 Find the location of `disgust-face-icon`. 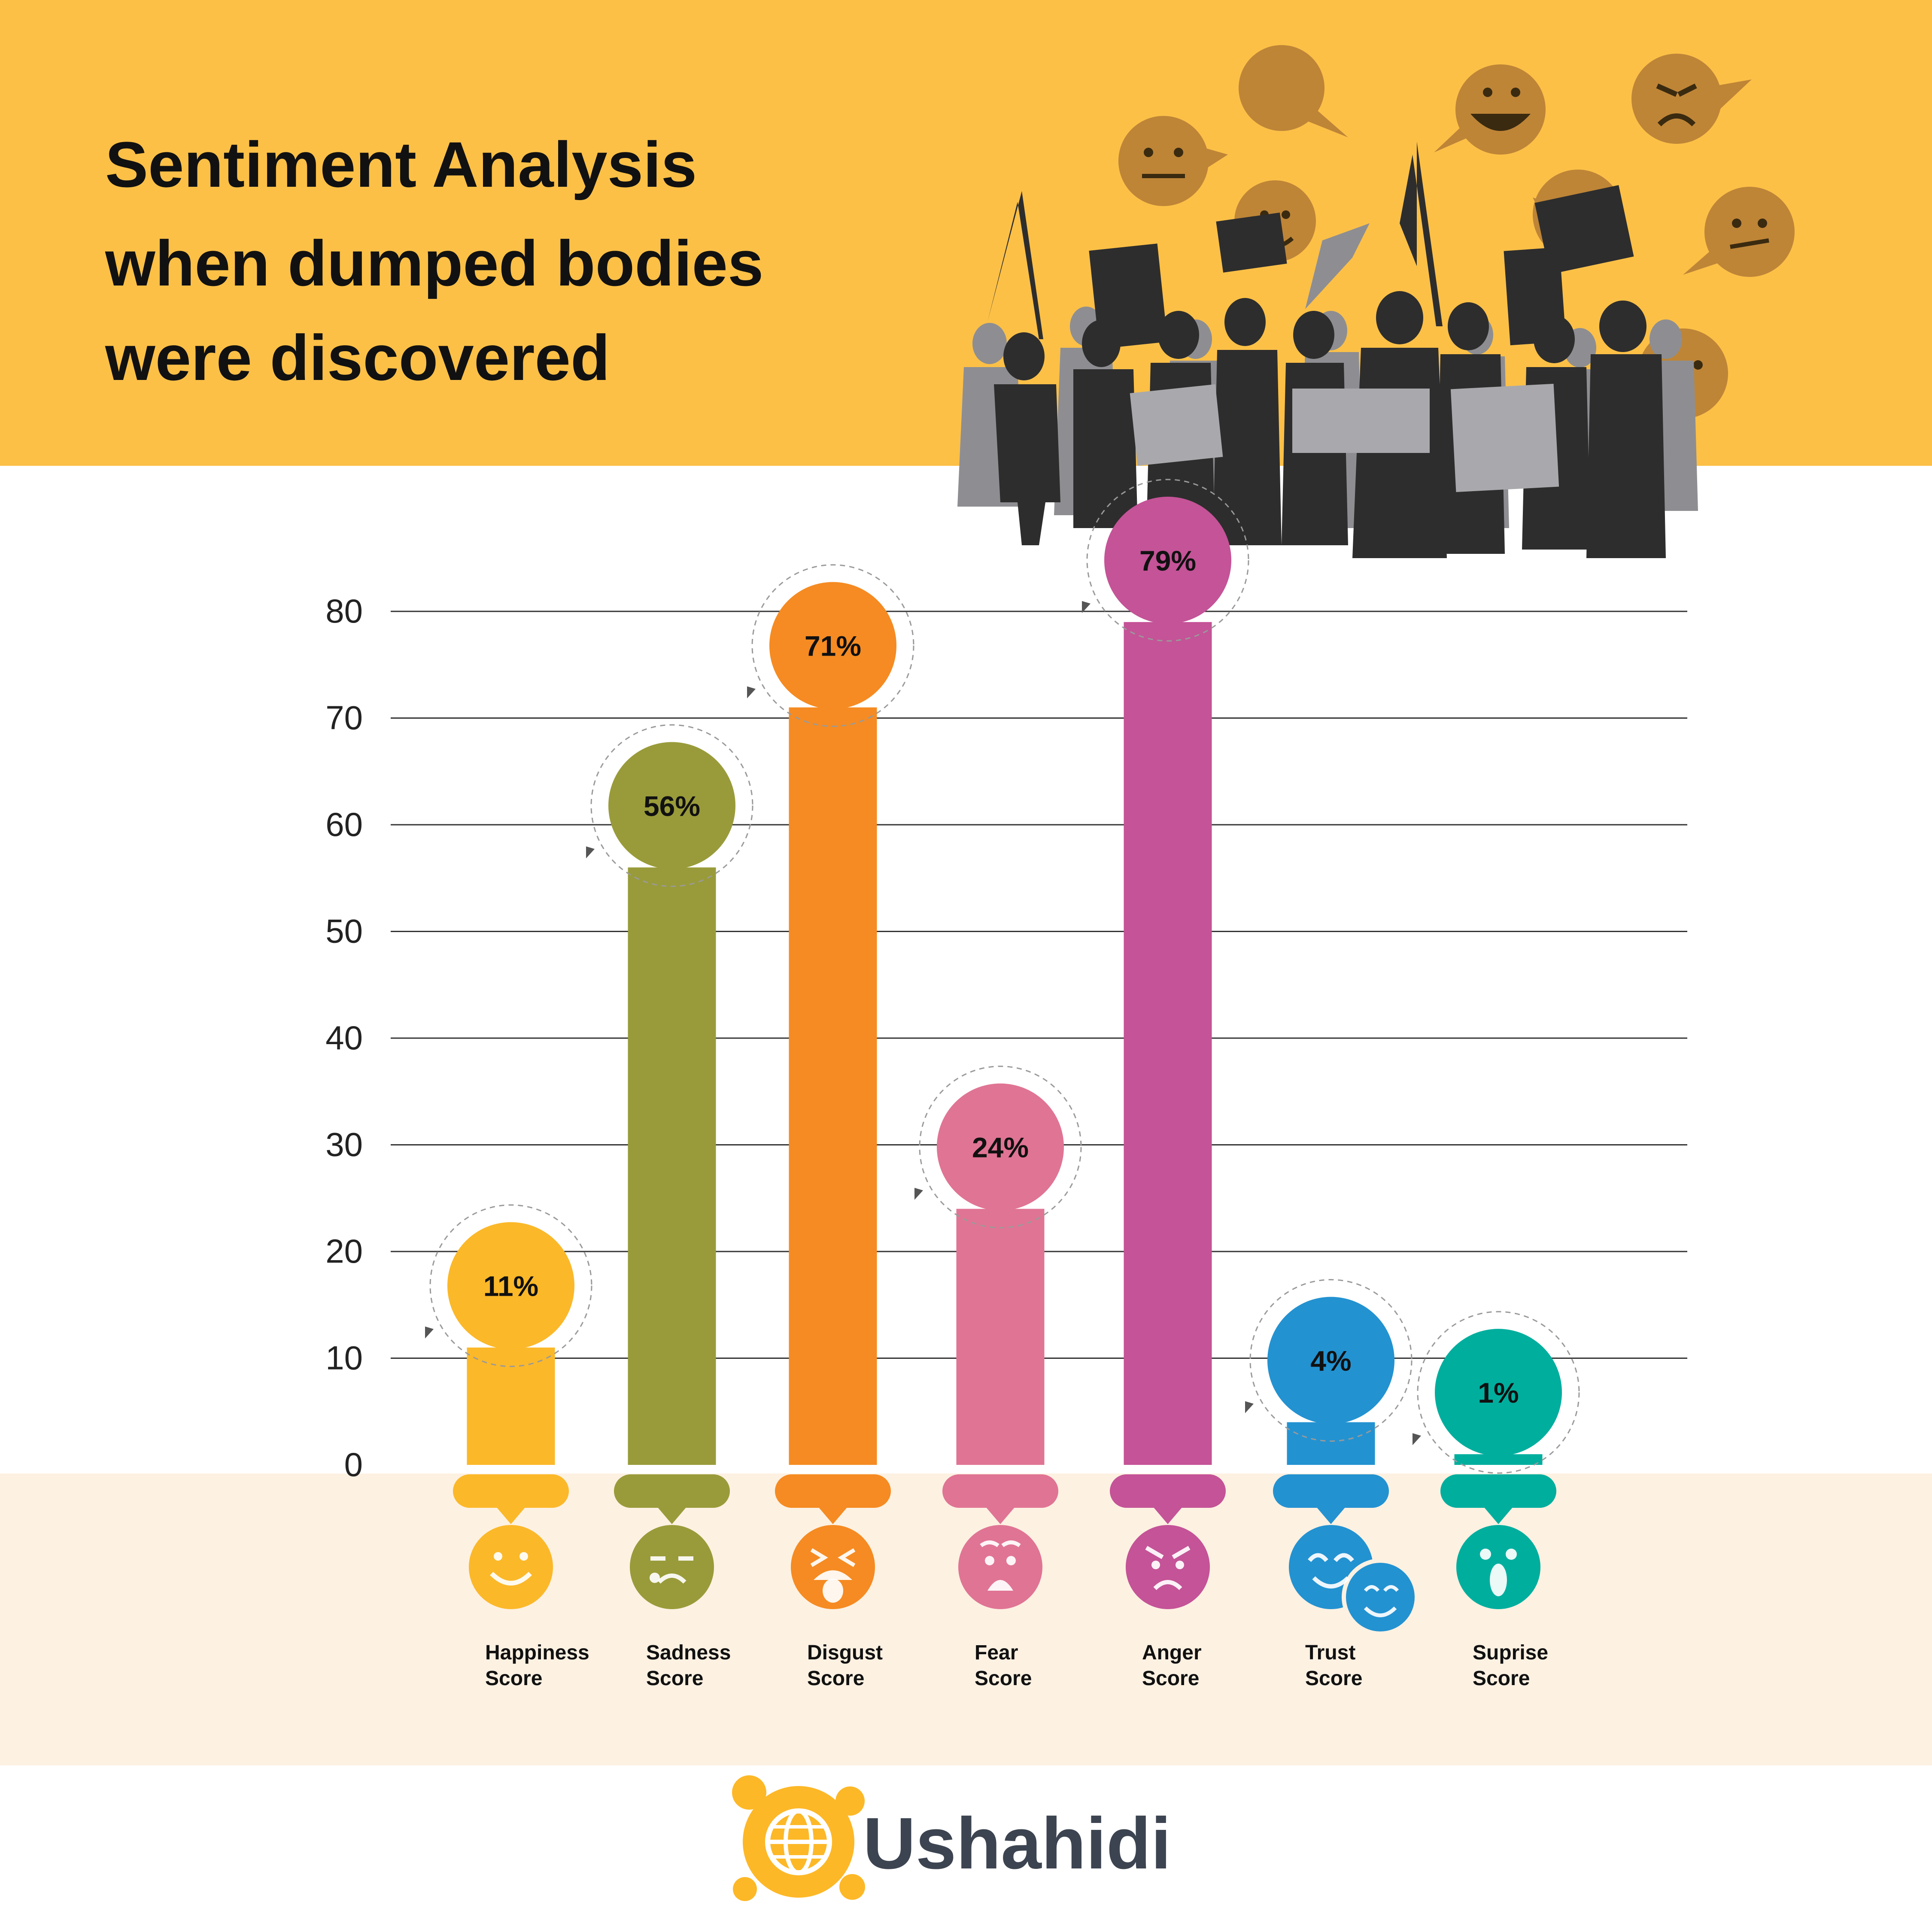

disgust-face-icon is located at coordinates (833, 1567).